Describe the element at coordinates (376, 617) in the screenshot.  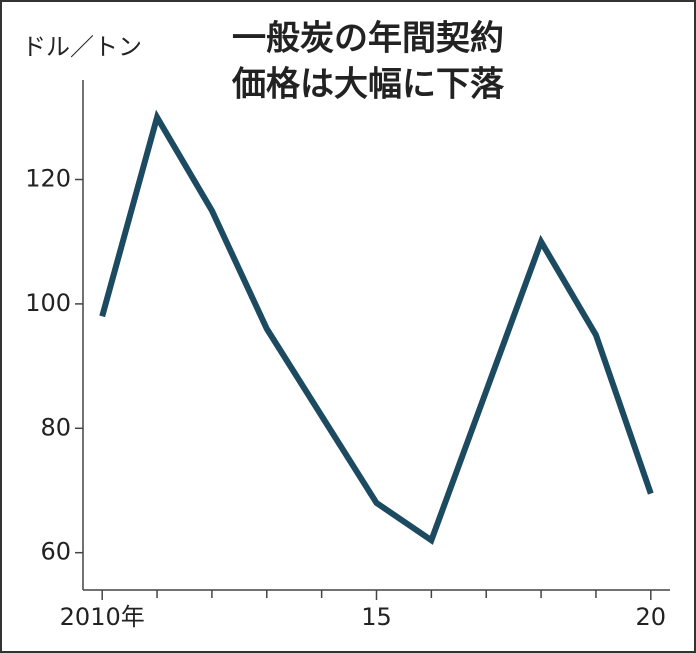
I see `x-tick-label: 15` at that location.